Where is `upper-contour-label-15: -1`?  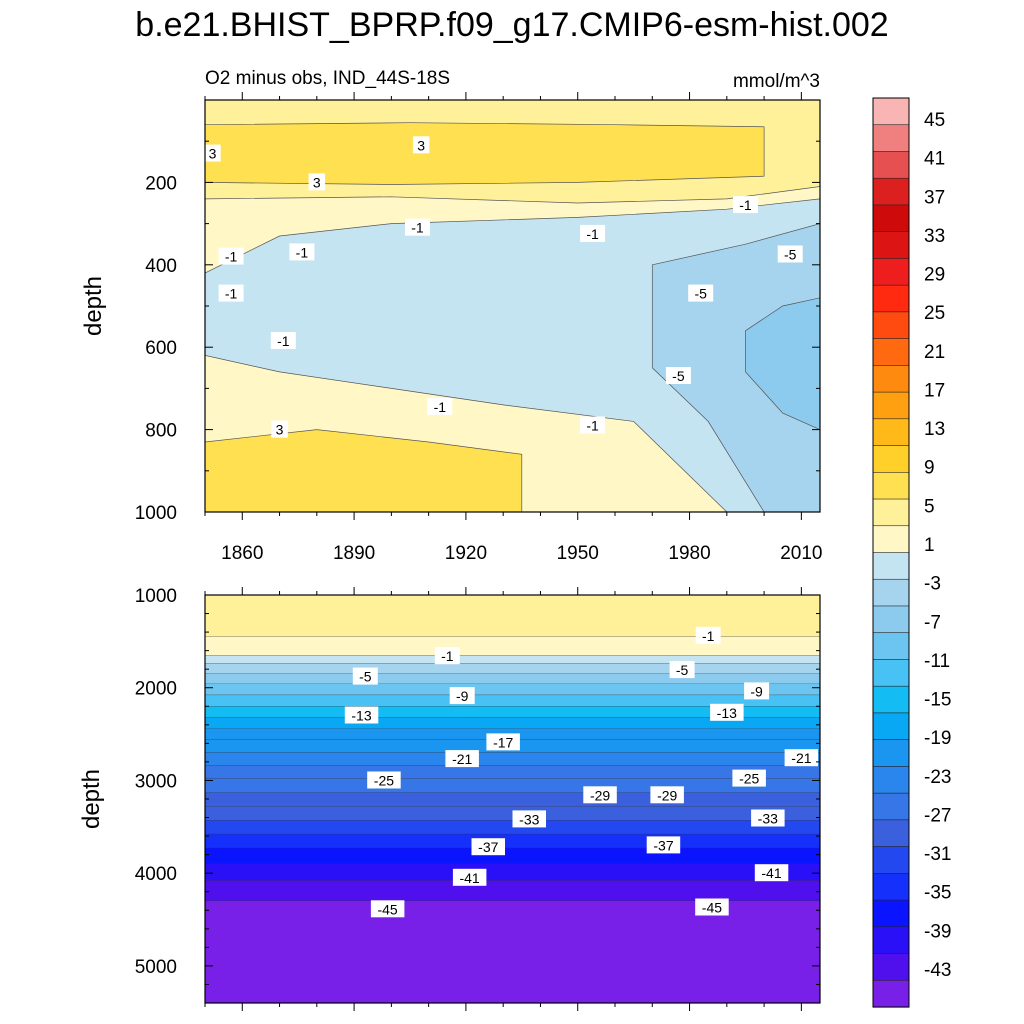
upper-contour-label-15: -1 is located at coordinates (592, 426).